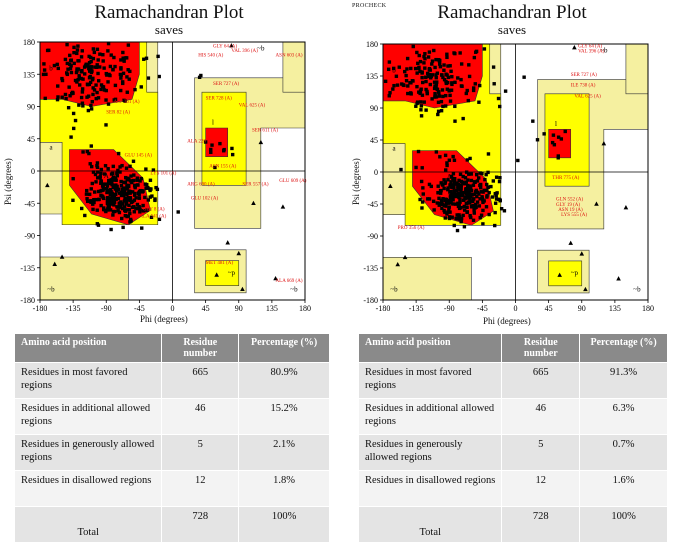 The width and height of the screenshot is (676, 543). Describe the element at coordinates (88, 488) in the screenshot. I see `row-label: Residues in disallowed regions` at that location.